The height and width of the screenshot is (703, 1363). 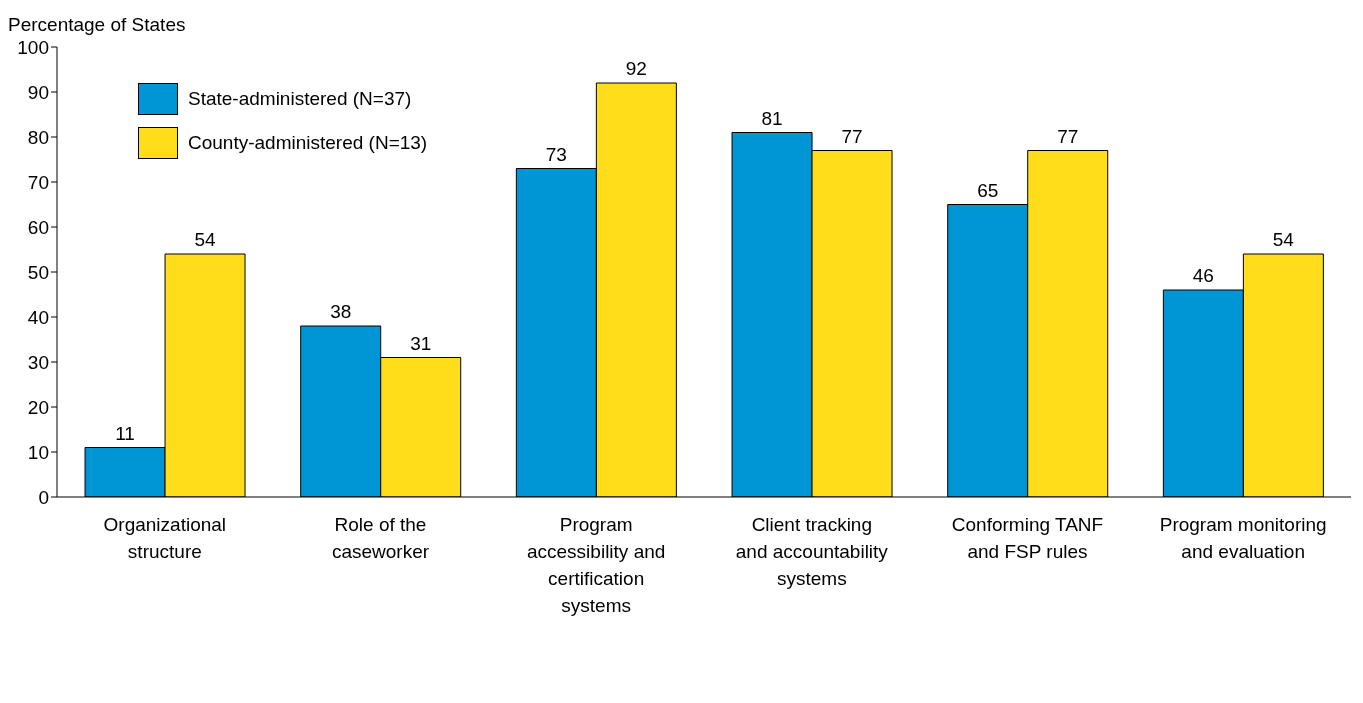 I want to click on data-label: 46, so click(x=1203, y=275).